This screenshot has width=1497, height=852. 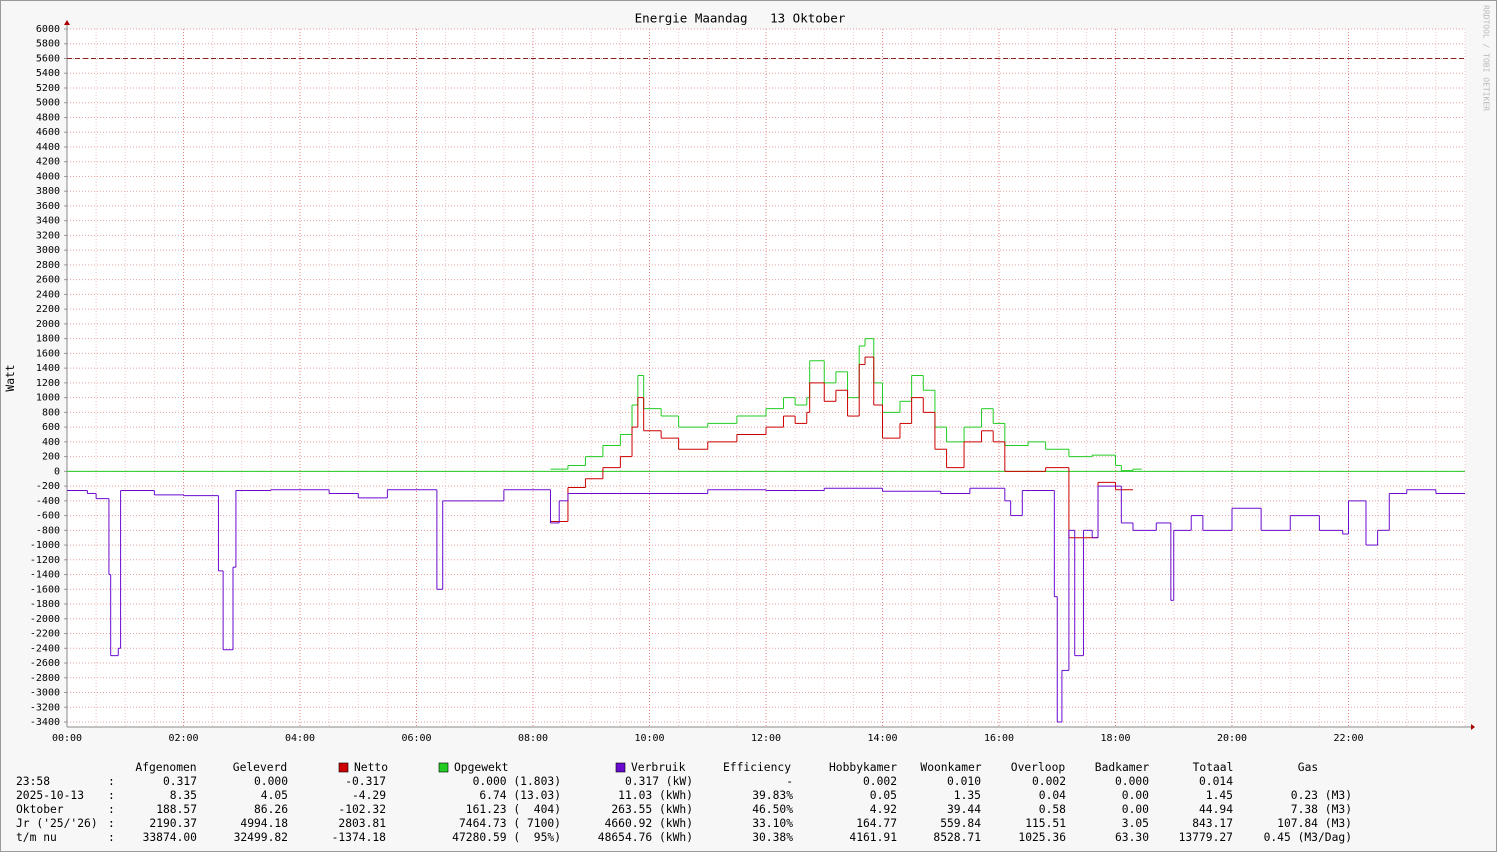 I want to click on row-label: 23:58, so click(x=33, y=781).